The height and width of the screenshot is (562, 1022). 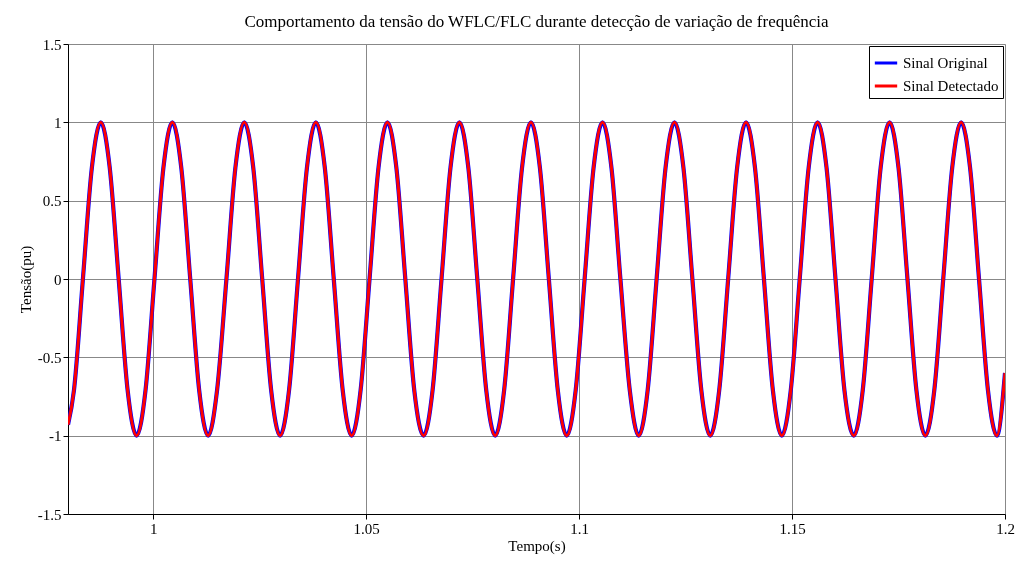 What do you see at coordinates (49, 357) in the screenshot?
I see `y-tick-label: -0.5` at bounding box center [49, 357].